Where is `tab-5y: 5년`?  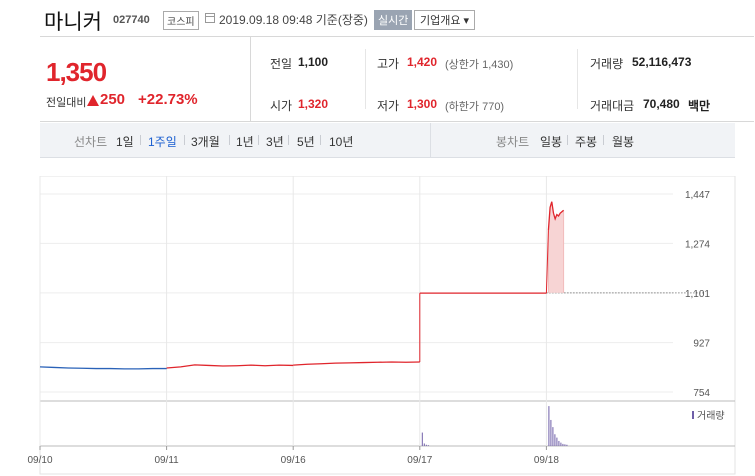 tab-5y: 5년 is located at coordinates (306, 142).